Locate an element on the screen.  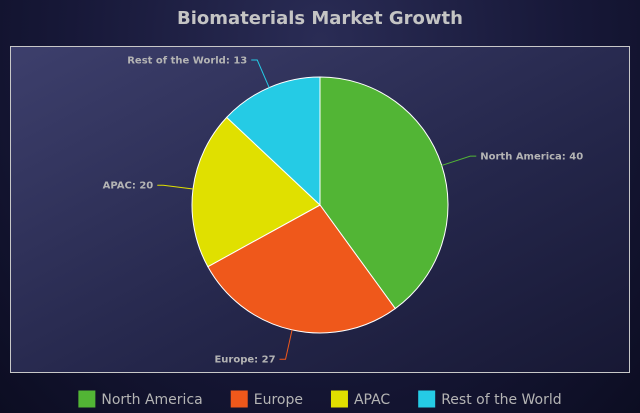
leader-line-north-america is located at coordinates (459, 160).